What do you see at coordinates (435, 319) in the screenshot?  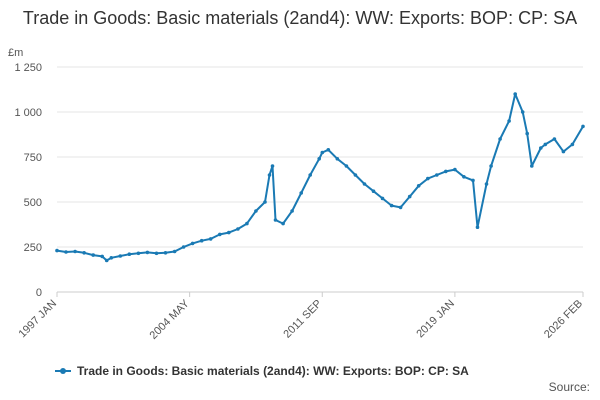 I see `x-tick-label: 2019 JAN` at bounding box center [435, 319].